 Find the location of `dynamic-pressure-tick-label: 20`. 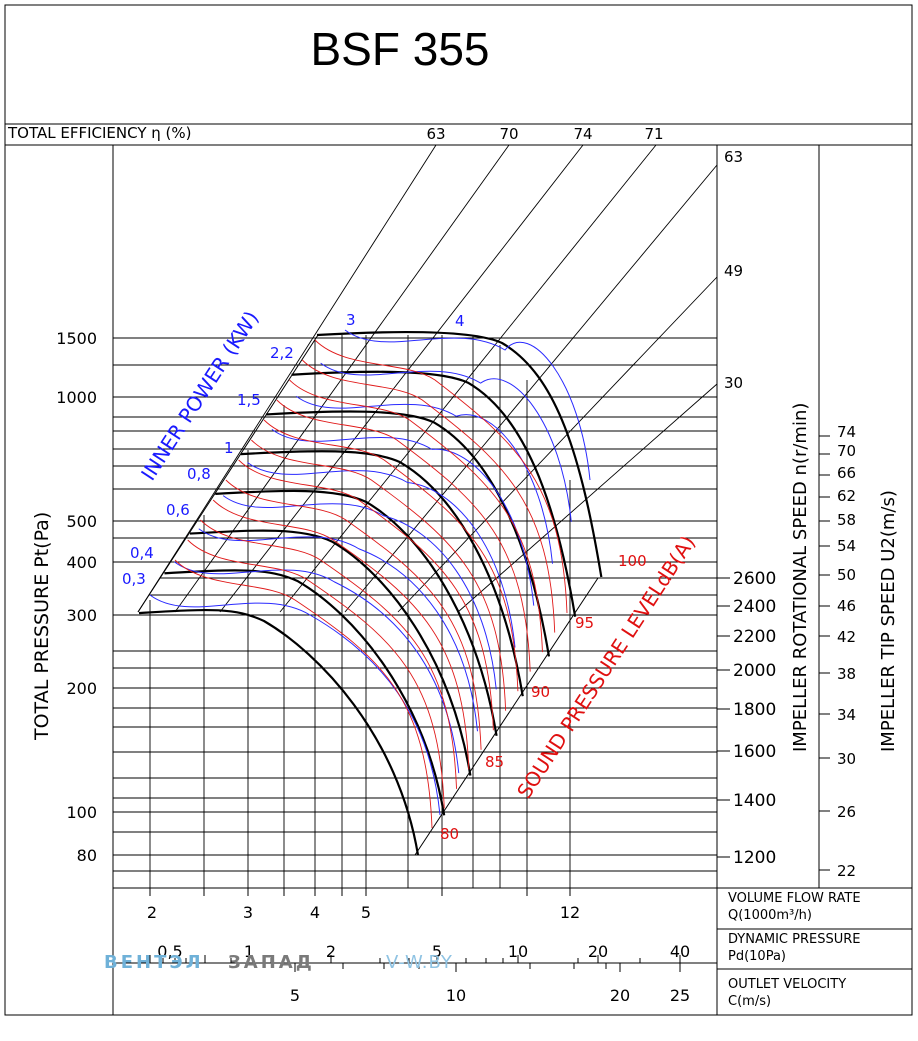

dynamic-pressure-tick-label: 20 is located at coordinates (598, 951).